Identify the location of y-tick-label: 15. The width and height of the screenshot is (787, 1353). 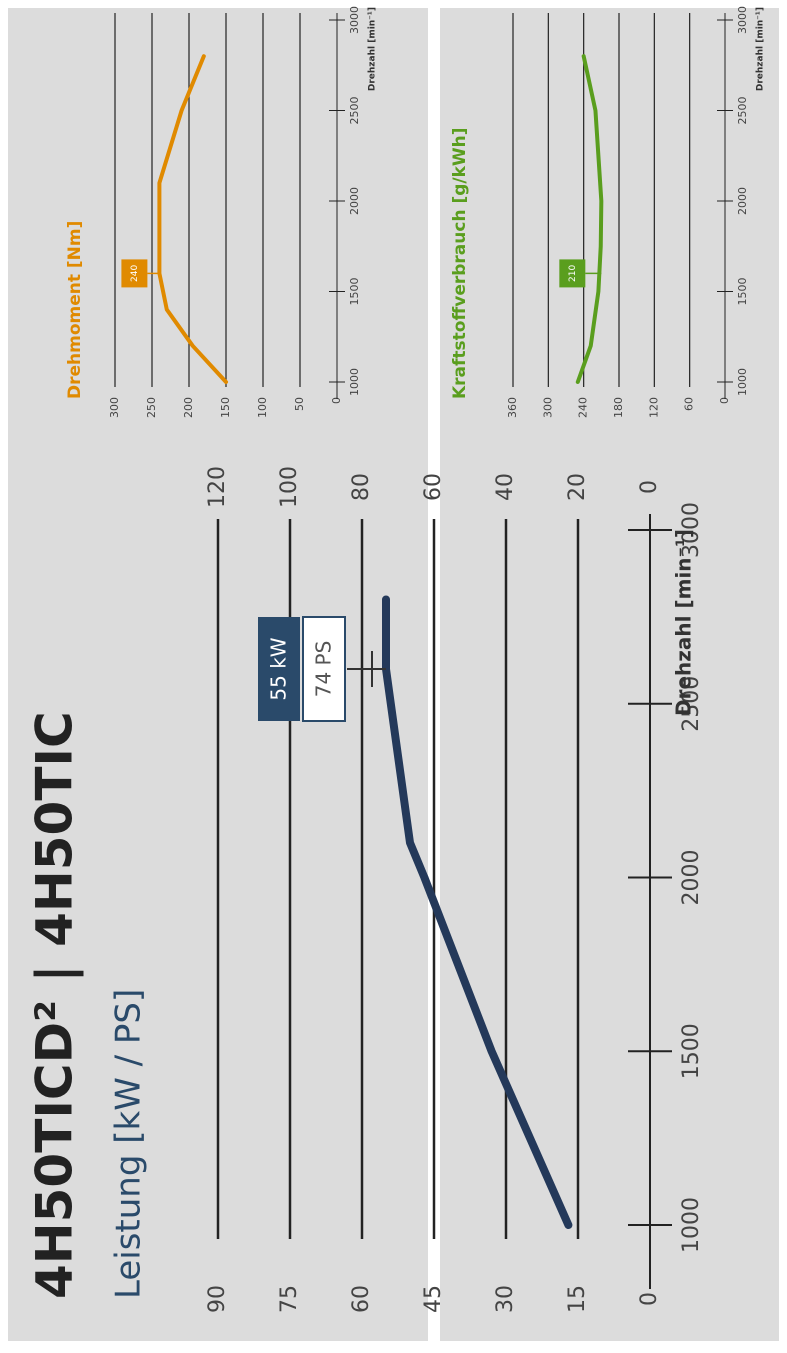
(577, 1299).